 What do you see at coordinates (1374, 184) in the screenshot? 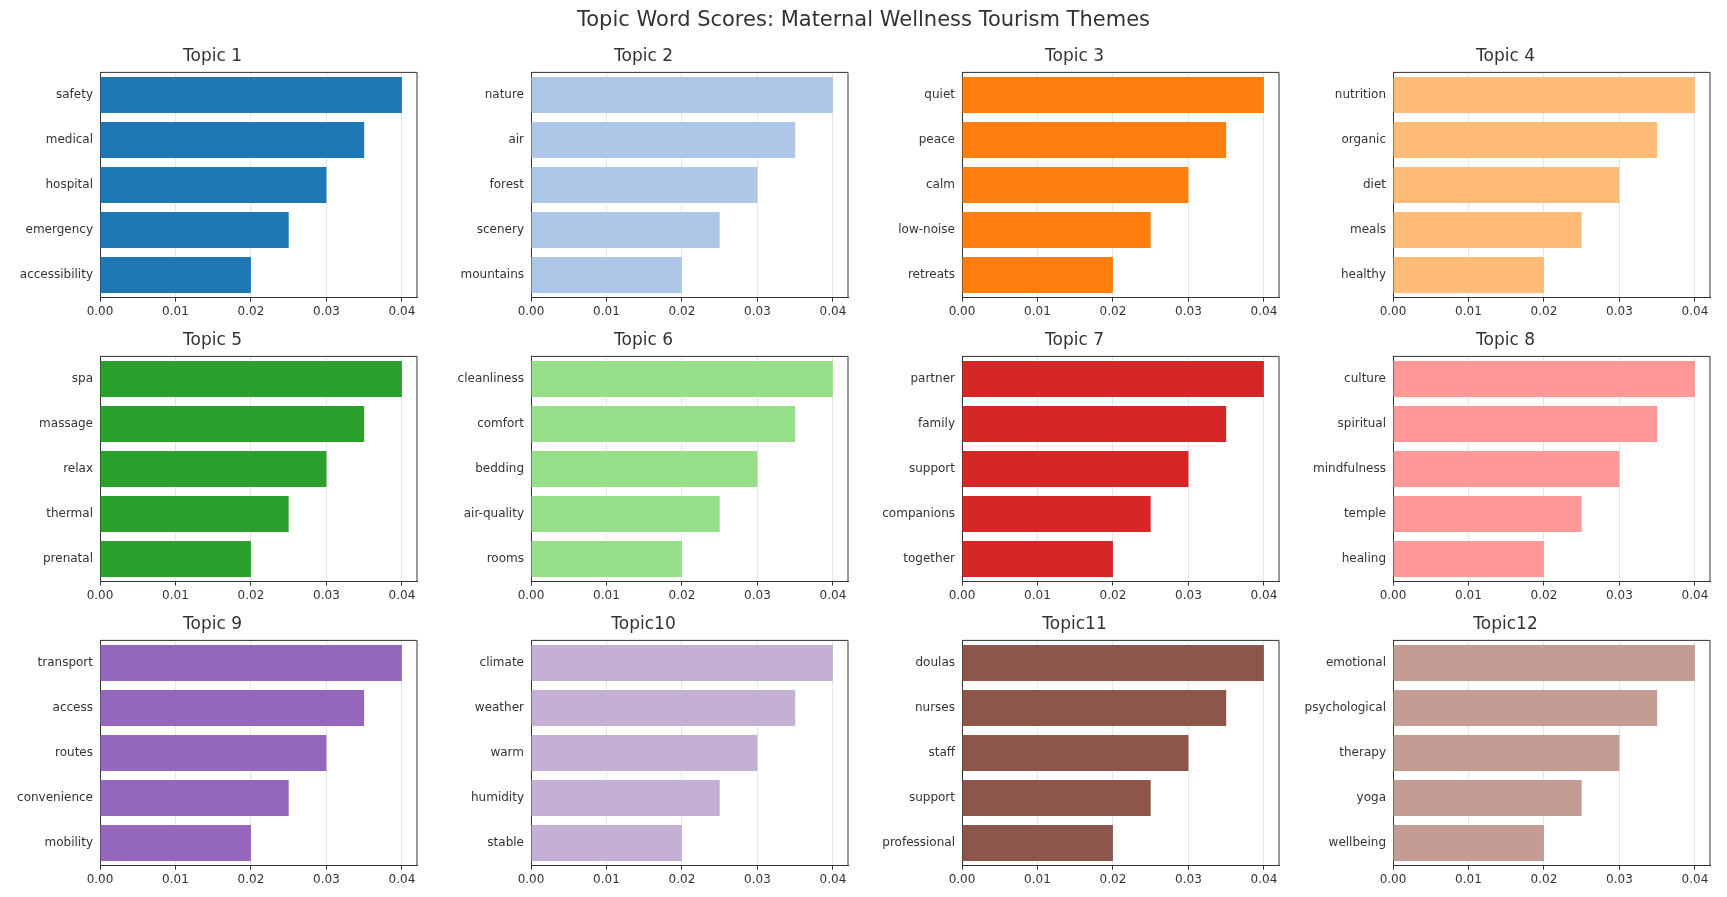
I see `y-tick-label: diet` at bounding box center [1374, 184].